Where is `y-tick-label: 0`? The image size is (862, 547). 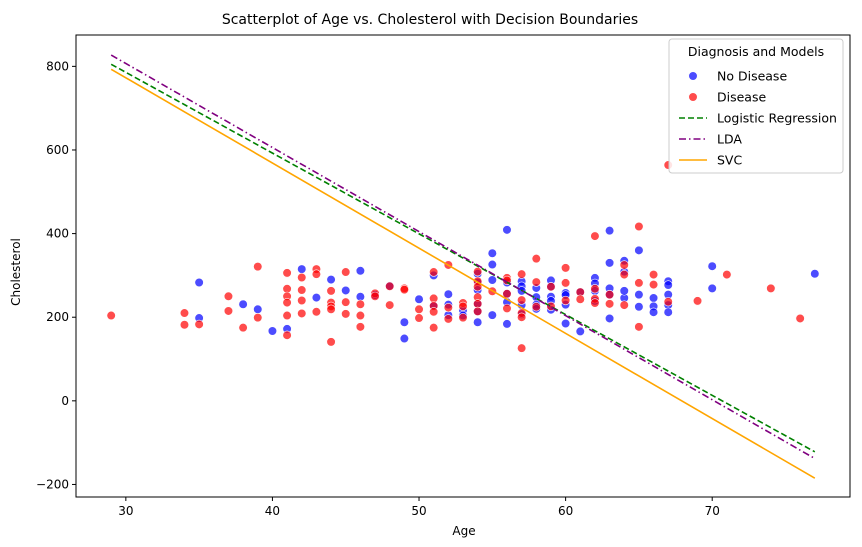
y-tick-label: 0 is located at coordinates (65, 401).